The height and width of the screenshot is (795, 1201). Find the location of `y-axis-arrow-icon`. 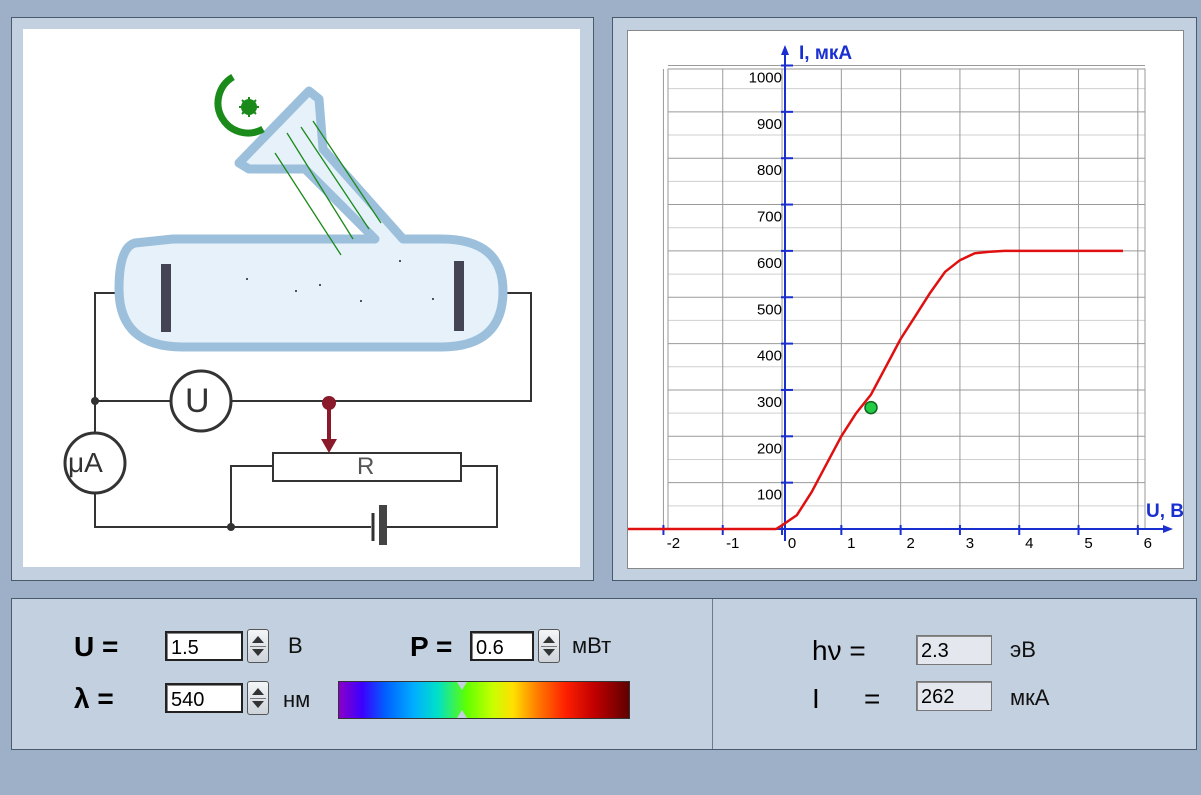

y-axis-arrow-icon is located at coordinates (785, 50).